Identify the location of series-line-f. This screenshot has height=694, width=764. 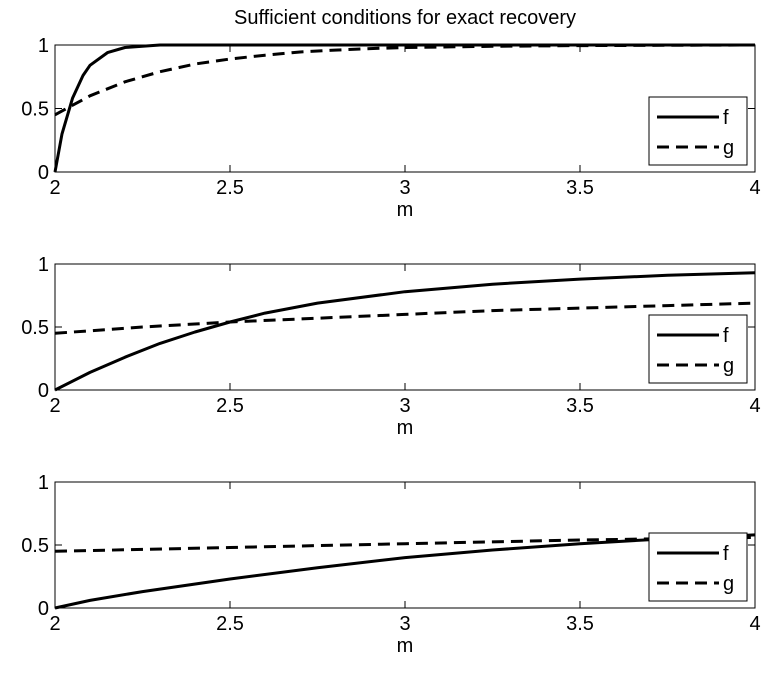
(405, 571).